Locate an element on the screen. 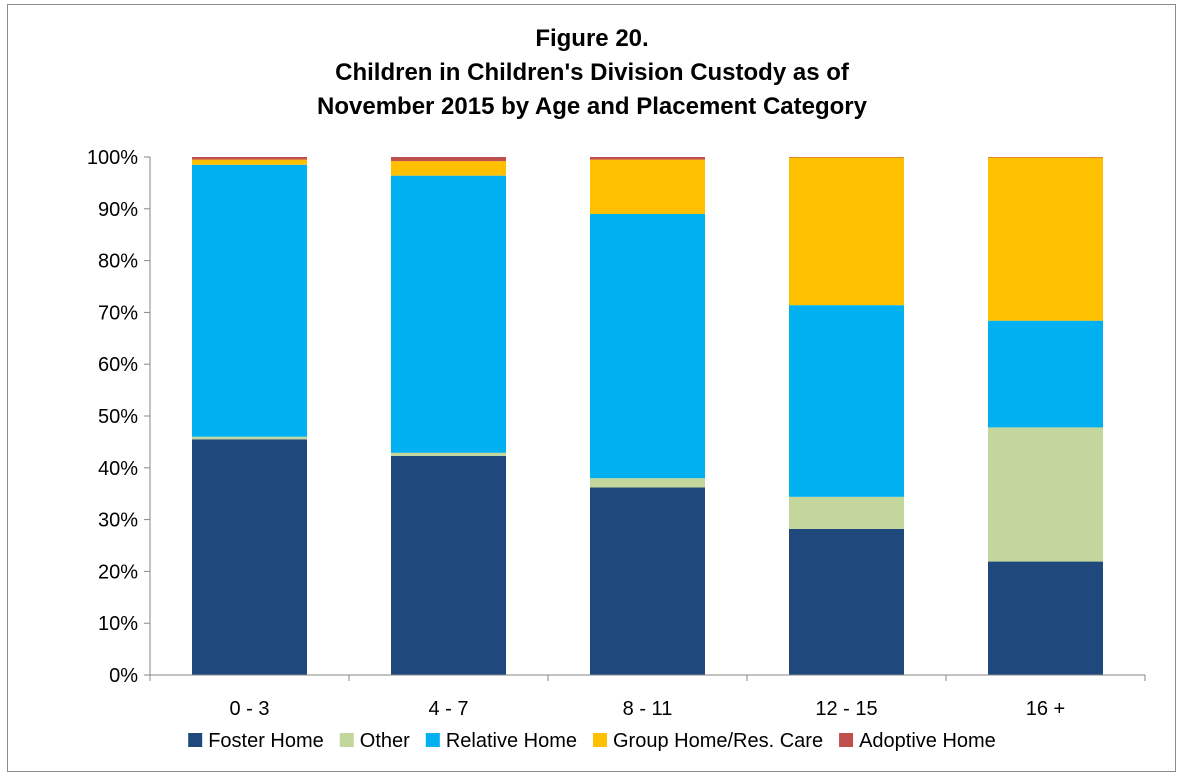 The image size is (1183, 778). bar-segment: Adoptive Home 16 +: 0.1% is located at coordinates (1045, 157).